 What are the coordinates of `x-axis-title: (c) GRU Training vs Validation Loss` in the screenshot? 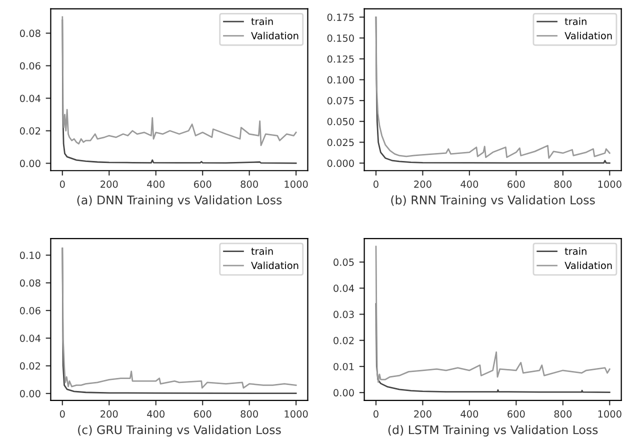 It's located at (179, 431).